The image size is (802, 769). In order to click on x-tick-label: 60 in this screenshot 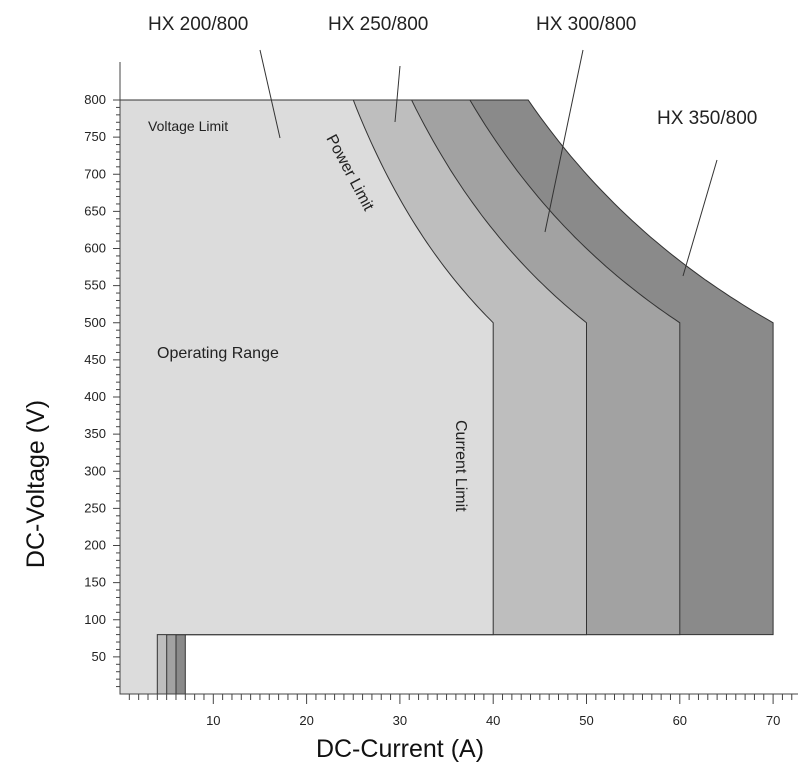, I will do `click(680, 720)`.